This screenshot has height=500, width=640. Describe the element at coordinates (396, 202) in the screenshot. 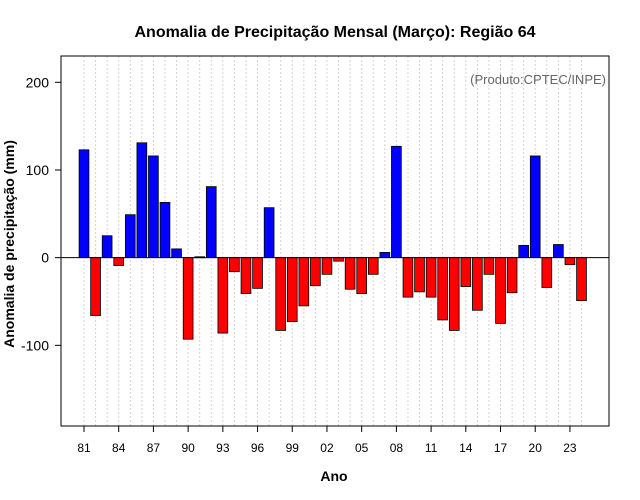

I see `bar-2008` at that location.